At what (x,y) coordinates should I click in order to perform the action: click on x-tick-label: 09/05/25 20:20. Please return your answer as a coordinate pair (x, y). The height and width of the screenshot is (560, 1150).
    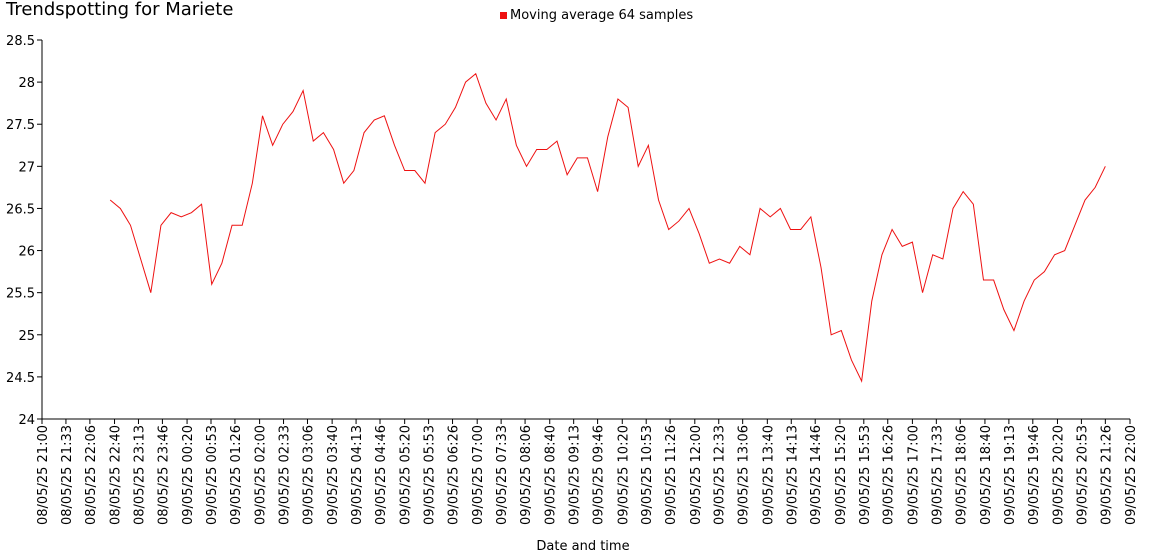
    Looking at the image, I should click on (1058, 475).